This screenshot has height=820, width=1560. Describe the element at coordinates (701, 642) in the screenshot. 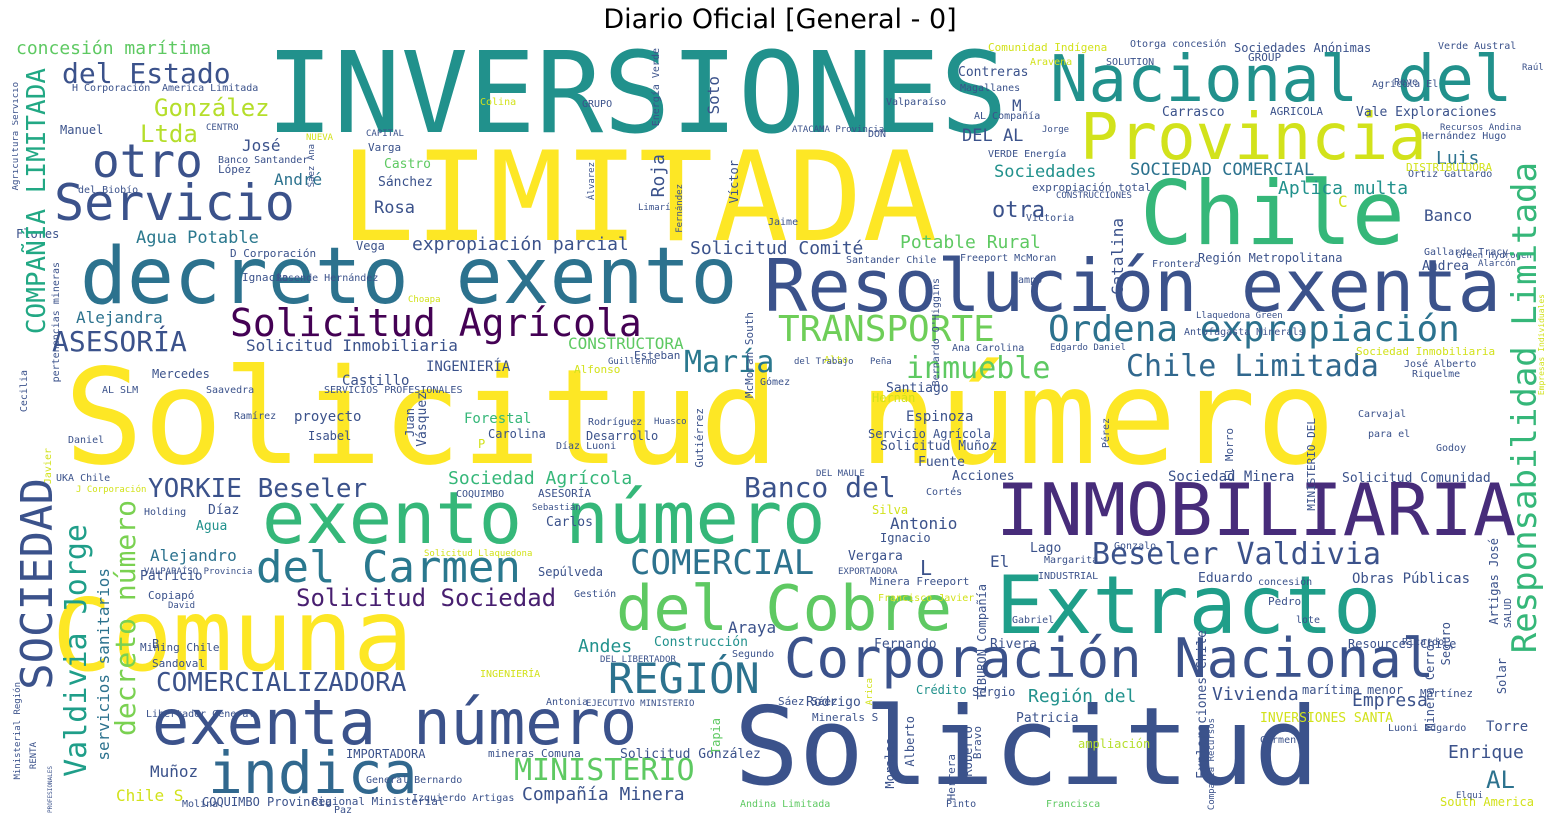

I see `word-cloud-term: Construcción` at that location.